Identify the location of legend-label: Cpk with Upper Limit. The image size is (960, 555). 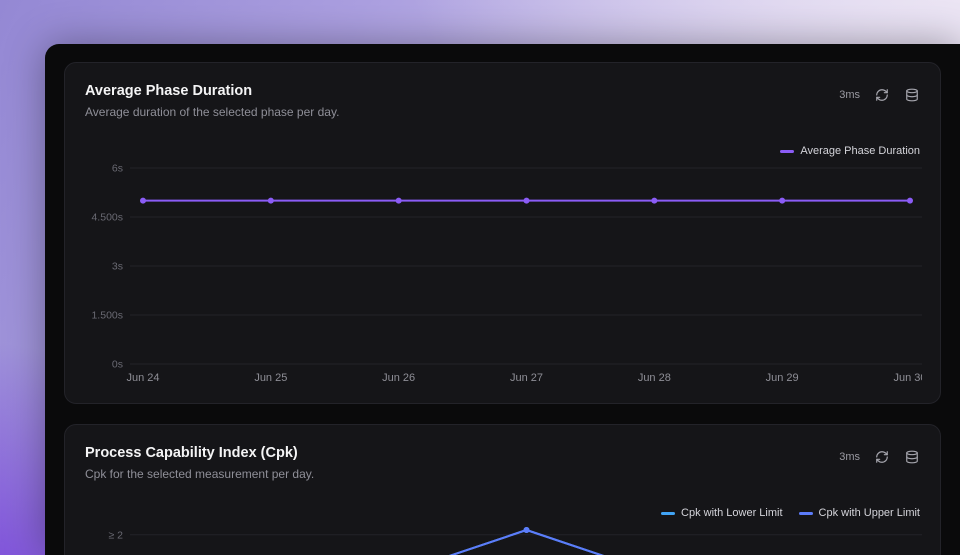
(869, 513).